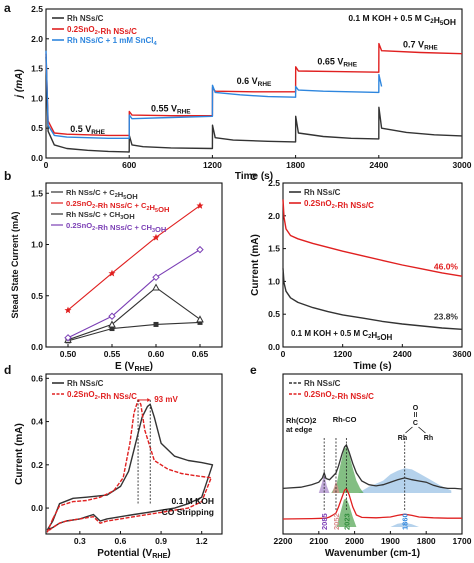 The image size is (474, 563). I want to click on x-axis-title: E (VRHE), so click(134, 367).